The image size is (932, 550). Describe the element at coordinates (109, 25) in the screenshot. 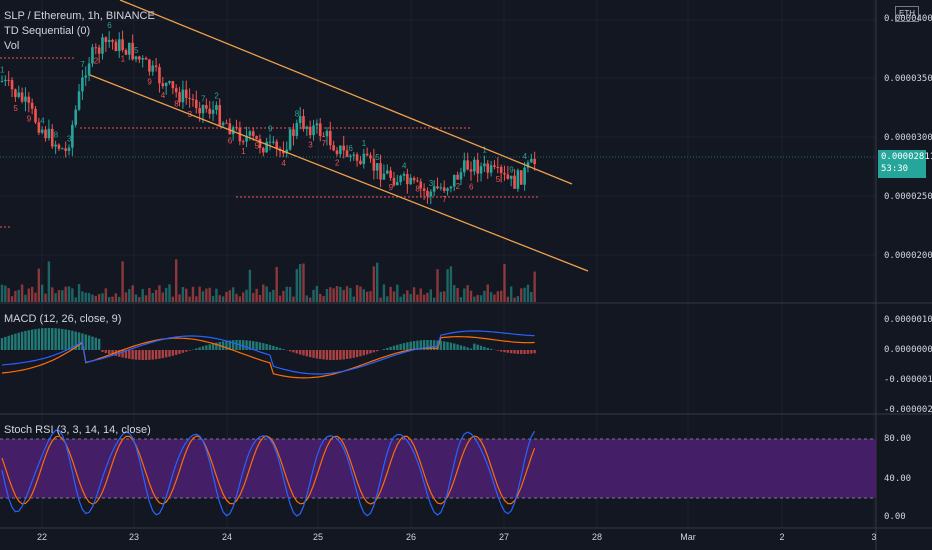

I see `td-count-label: 6` at that location.